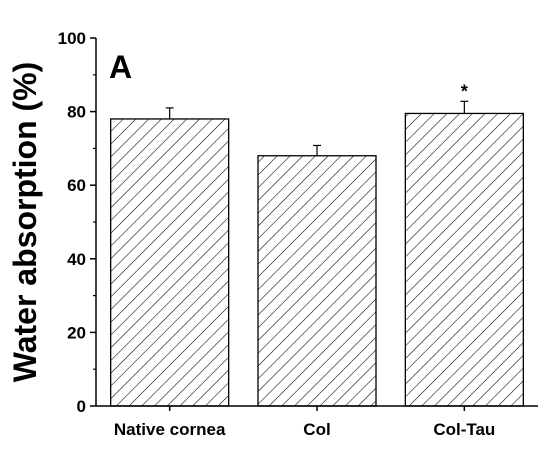 Image resolution: width=550 pixels, height=460 pixels. Describe the element at coordinates (72, 38) in the screenshot. I see `y-tick-label: 100` at that location.